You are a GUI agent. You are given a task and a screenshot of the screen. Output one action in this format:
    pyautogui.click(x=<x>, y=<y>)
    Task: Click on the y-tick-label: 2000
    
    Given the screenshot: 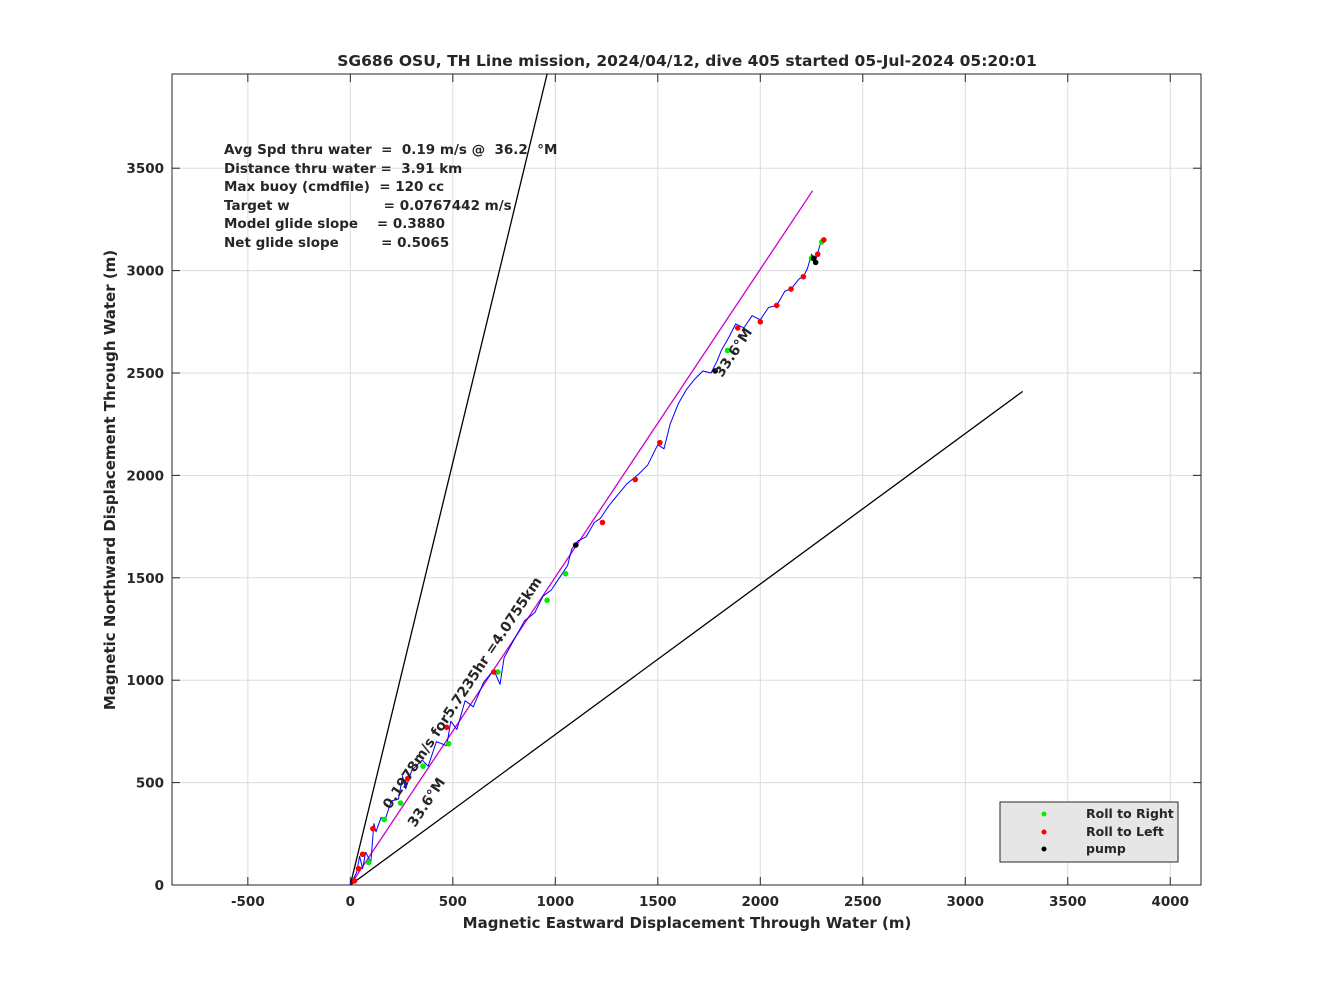 What is the action you would take?
    pyautogui.click(x=145, y=476)
    